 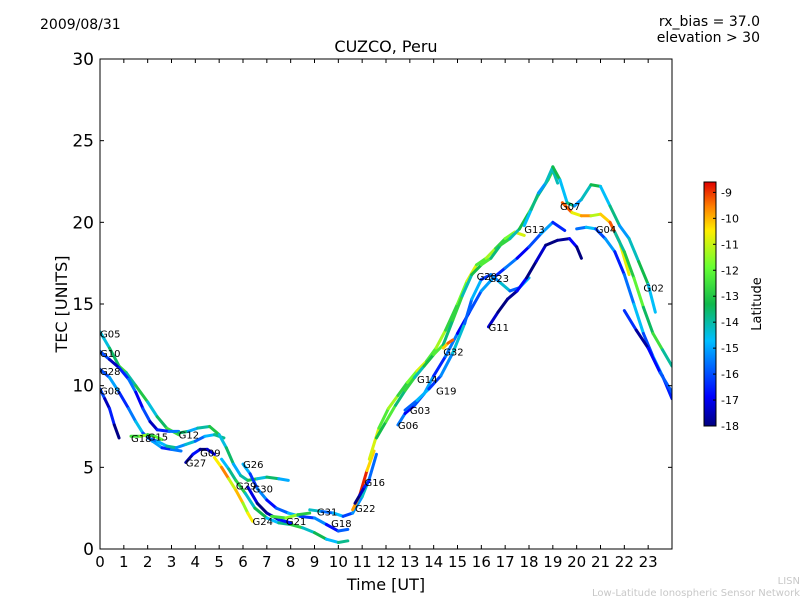 I want to click on x-tick-label: 20, so click(x=576, y=562).